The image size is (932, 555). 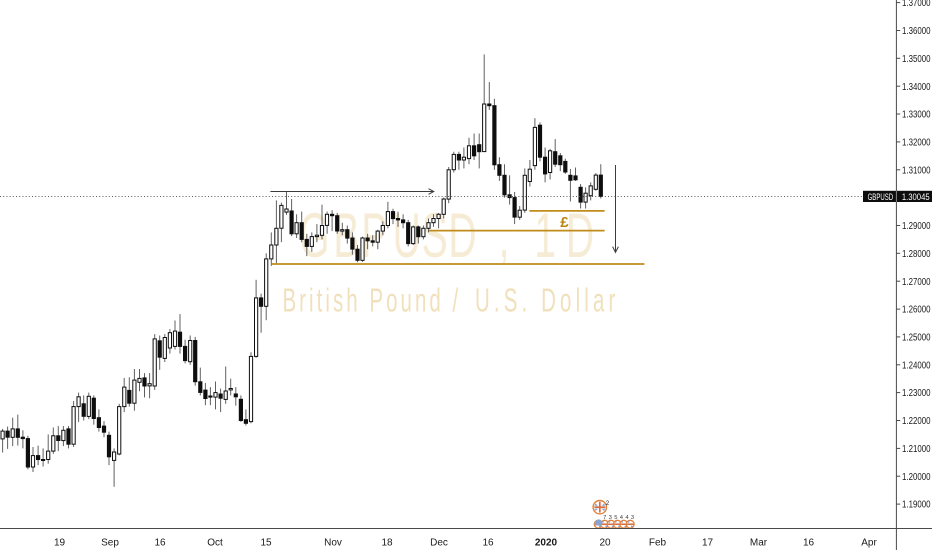 I want to click on svg-text: 1.25000, so click(x=916, y=338).